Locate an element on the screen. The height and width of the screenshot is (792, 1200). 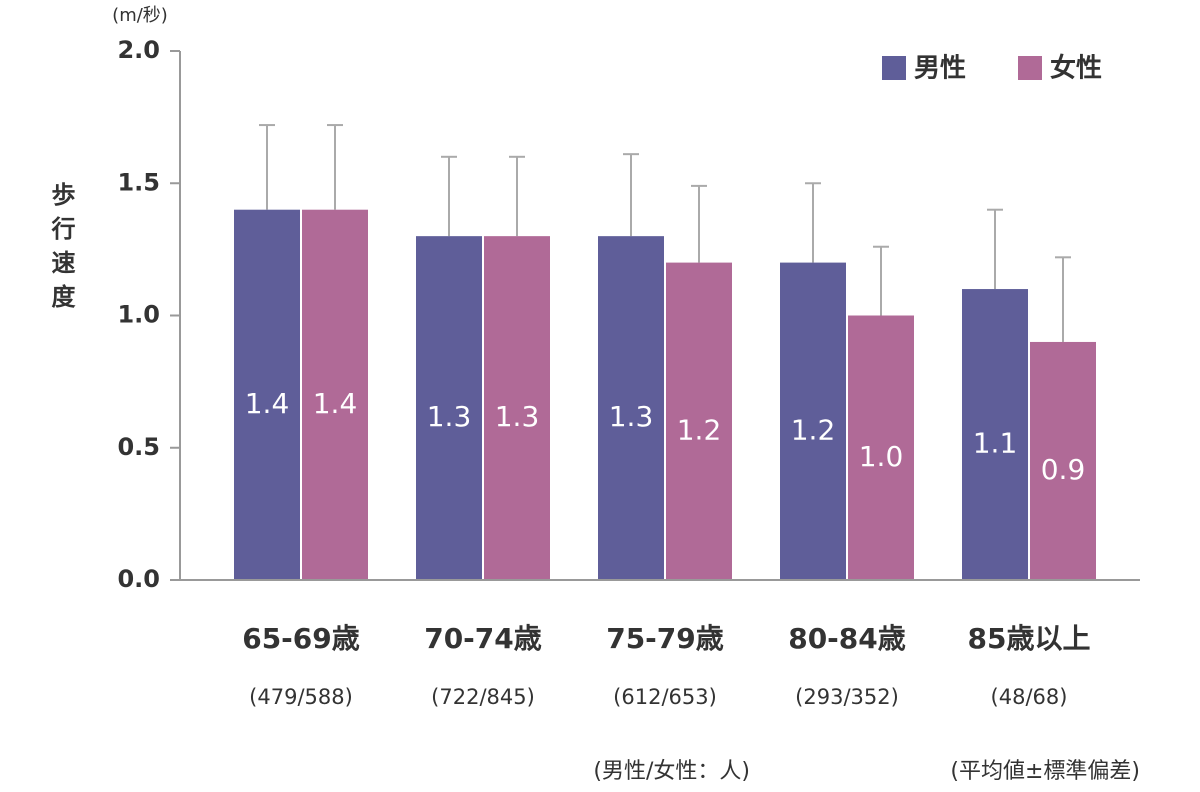
x-tick-label: 75-79歳 is located at coordinates (665, 638).